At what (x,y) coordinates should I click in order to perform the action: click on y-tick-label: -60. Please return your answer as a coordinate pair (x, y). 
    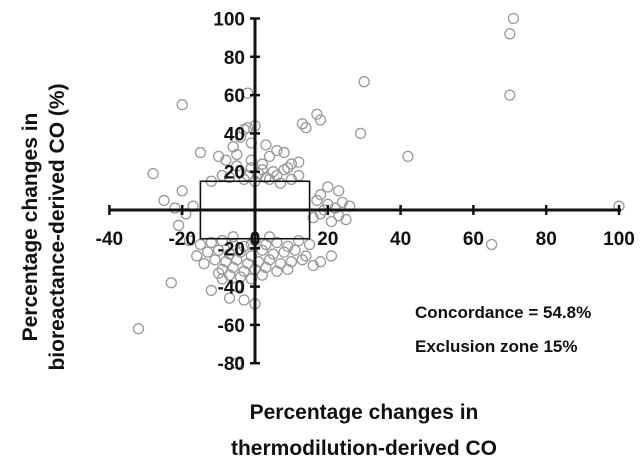
    Looking at the image, I should click on (231, 326).